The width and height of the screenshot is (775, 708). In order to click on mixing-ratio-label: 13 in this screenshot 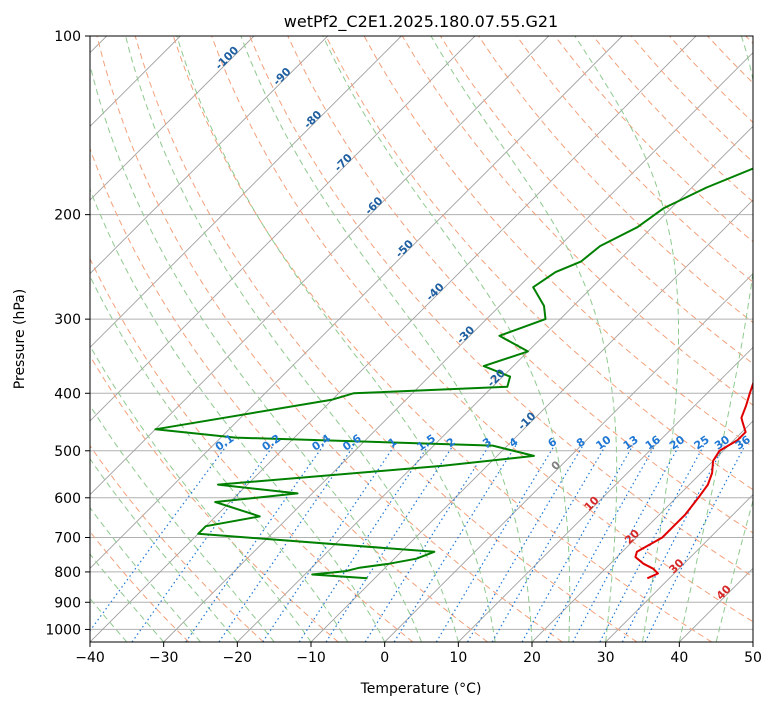, I will do `click(631, 442)`.